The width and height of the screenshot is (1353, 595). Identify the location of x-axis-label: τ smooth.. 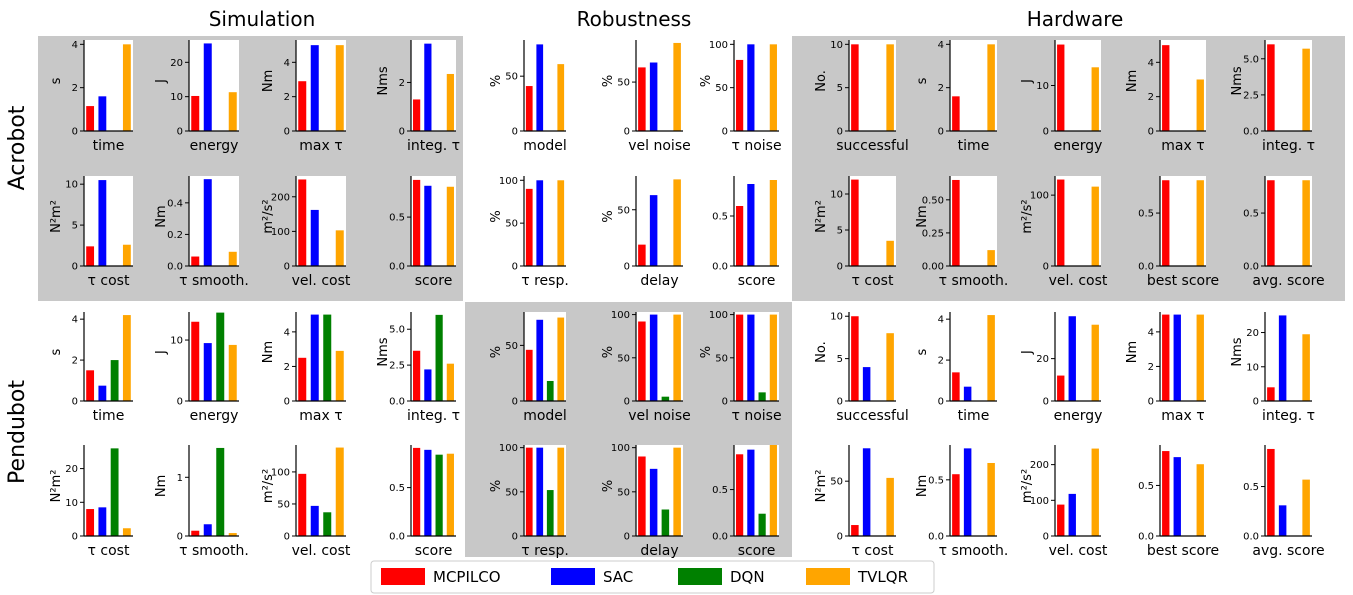
(974, 551).